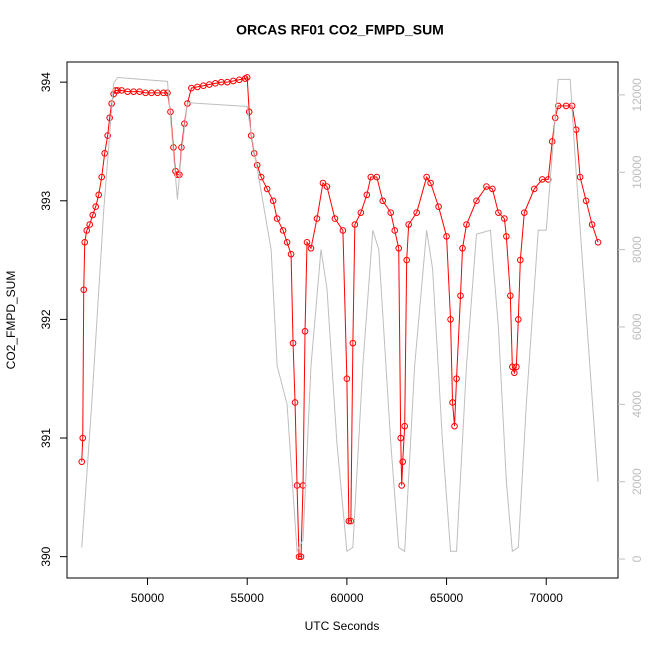 Image resolution: width=650 pixels, height=655 pixels. I want to click on y2-tick-label: 0, so click(637, 558).